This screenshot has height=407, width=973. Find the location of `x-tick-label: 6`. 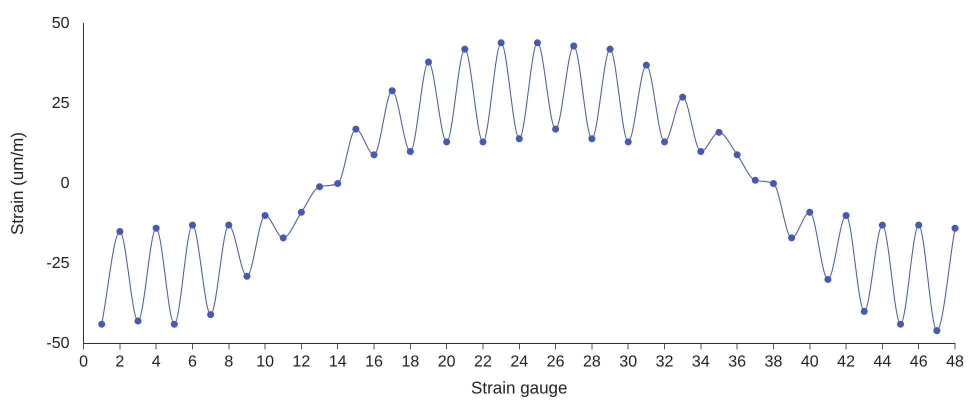

x-tick-label: 6 is located at coordinates (193, 361).